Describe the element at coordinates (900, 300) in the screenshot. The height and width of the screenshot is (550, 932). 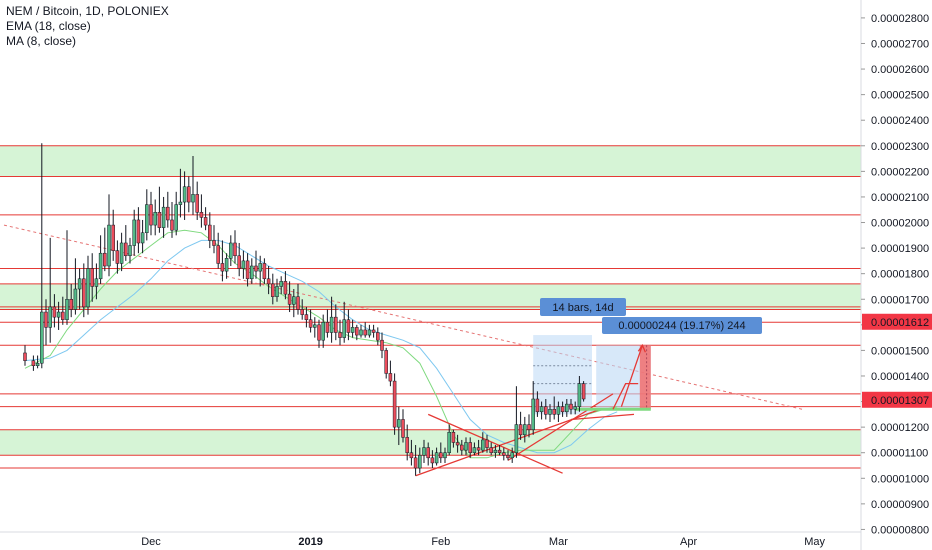
I see `price-tick-label-9: 0.00001700` at that location.